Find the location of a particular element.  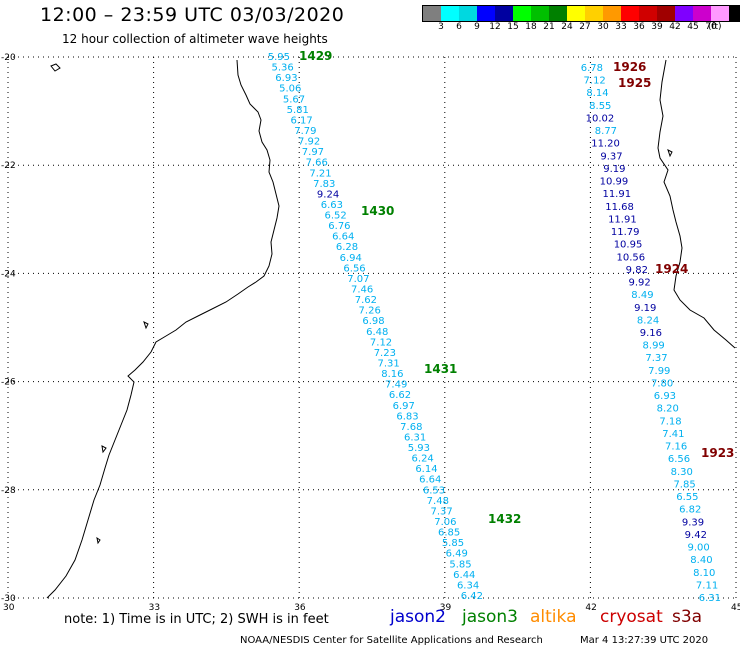

wave-height-value: 7.26 is located at coordinates (370, 311).